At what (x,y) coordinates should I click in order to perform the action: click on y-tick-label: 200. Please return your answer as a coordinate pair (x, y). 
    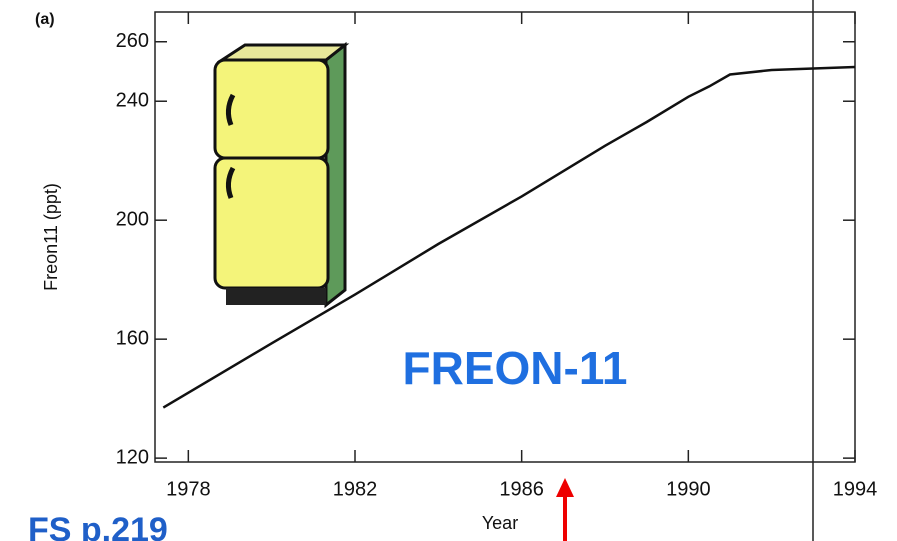
    Looking at the image, I should click on (132, 219).